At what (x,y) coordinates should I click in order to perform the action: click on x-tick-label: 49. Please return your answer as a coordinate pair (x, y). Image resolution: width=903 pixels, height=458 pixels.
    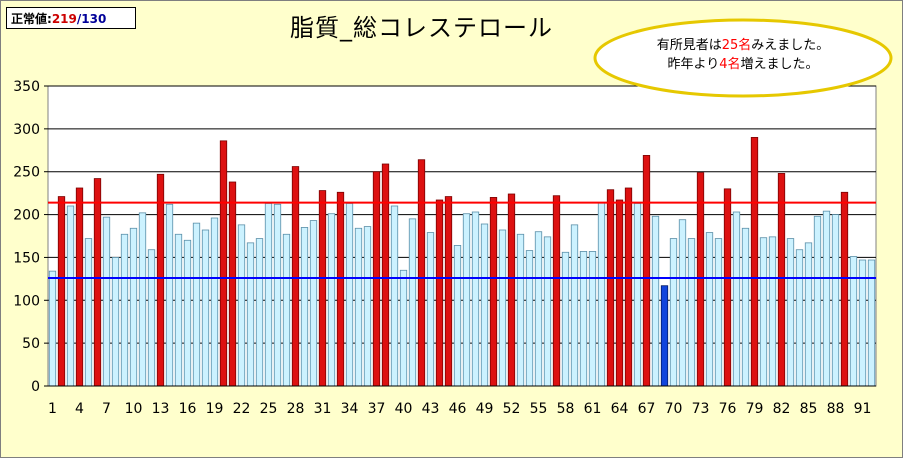
    Looking at the image, I should click on (485, 409).